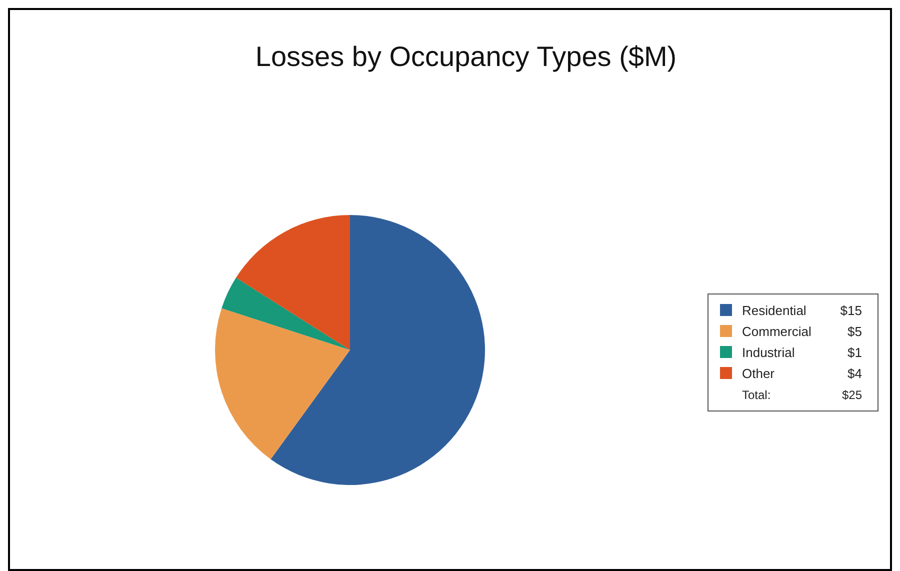 This screenshot has height=571, width=900. Describe the element at coordinates (855, 352) in the screenshot. I see `data-label: $1` at that location.